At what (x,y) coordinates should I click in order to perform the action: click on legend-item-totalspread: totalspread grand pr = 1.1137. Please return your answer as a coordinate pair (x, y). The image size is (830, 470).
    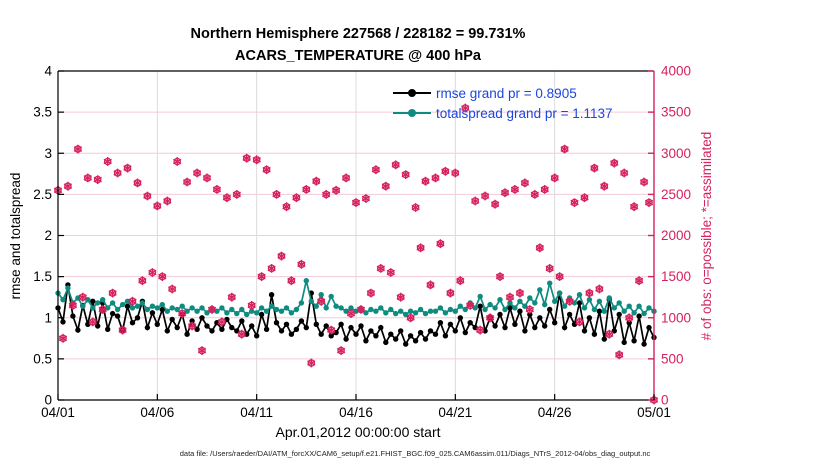
    Looking at the image, I should click on (503, 113).